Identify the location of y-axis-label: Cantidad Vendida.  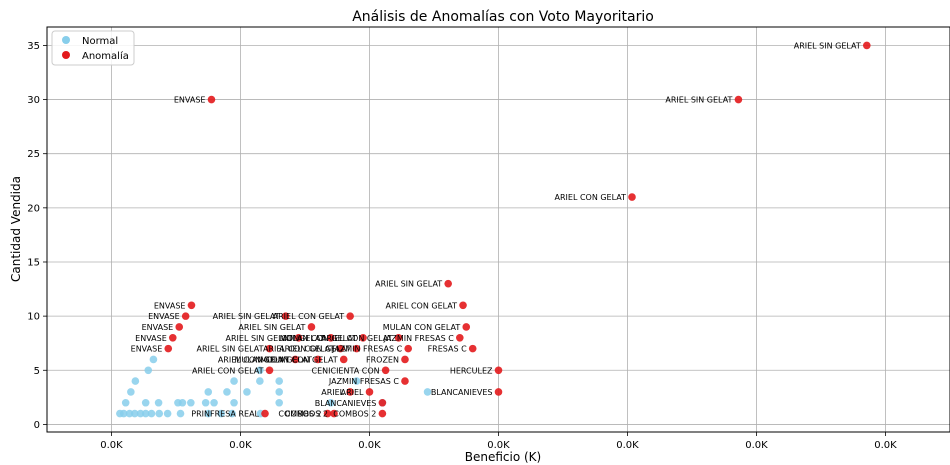
(16, 229).